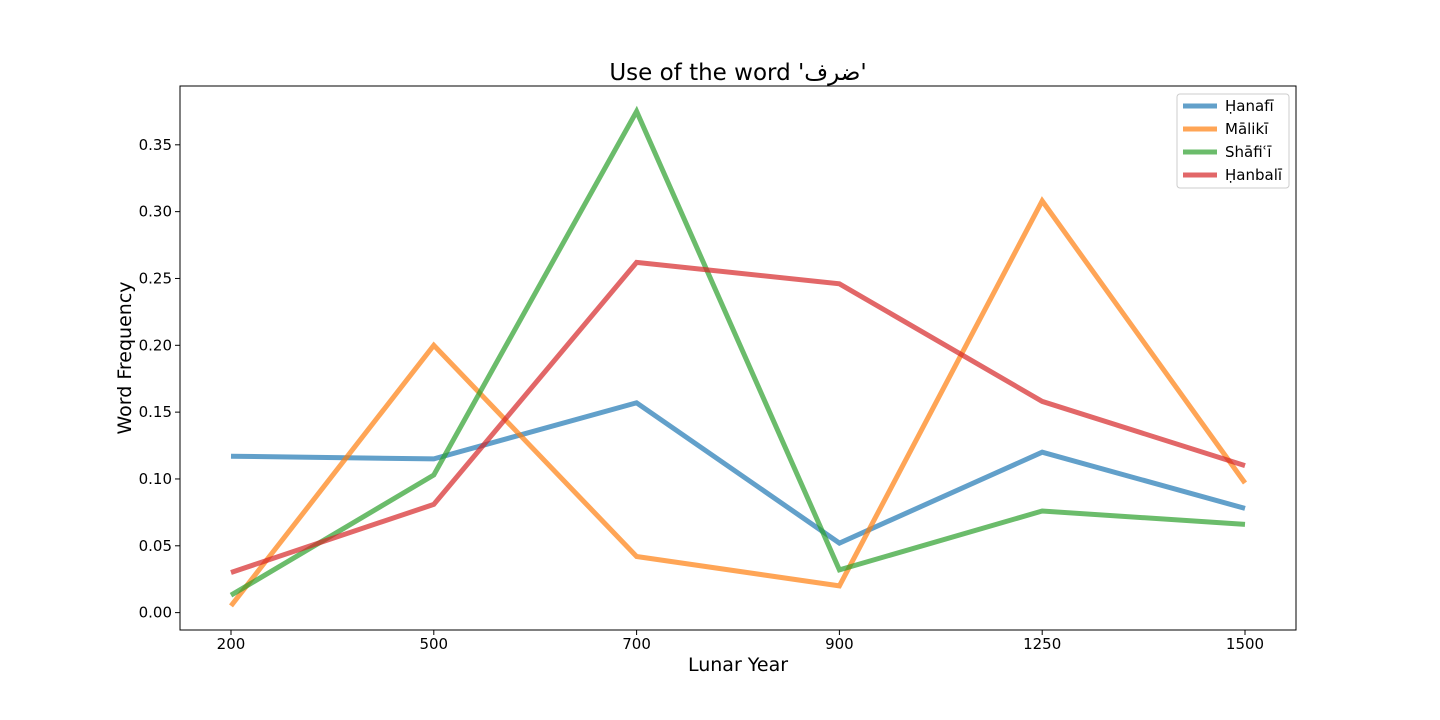  Describe the element at coordinates (1245, 644) in the screenshot. I see `x-tick-label: 1500` at that location.